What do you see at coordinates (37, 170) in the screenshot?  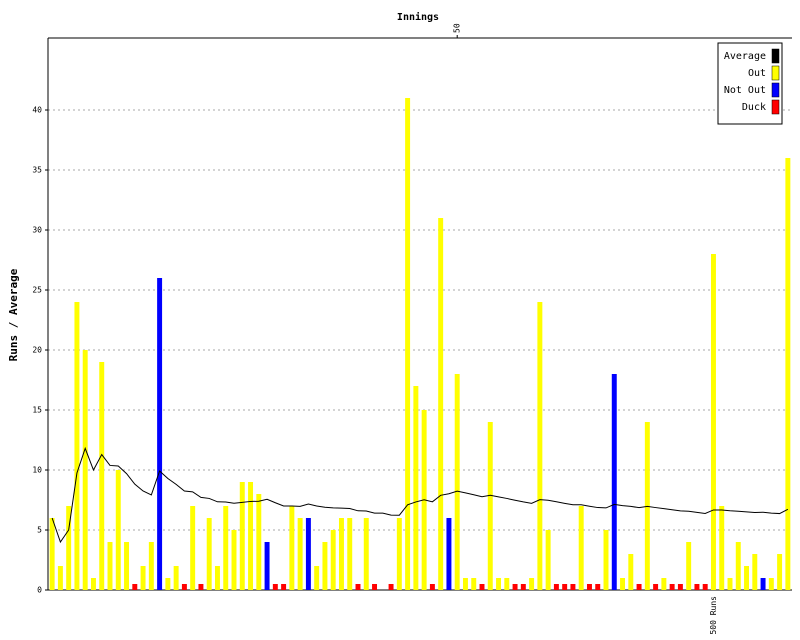 I see `y-tick-label: 35` at bounding box center [37, 170].